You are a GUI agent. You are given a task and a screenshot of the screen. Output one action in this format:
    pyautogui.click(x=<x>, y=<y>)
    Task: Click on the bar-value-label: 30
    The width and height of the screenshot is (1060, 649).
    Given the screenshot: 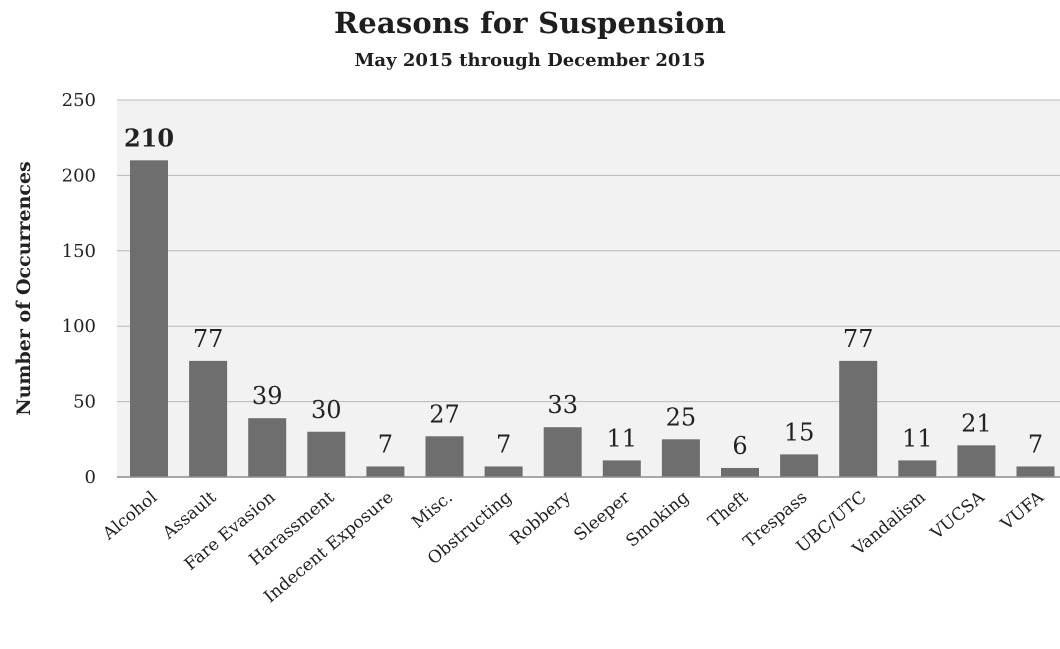 What is the action you would take?
    pyautogui.click(x=326, y=410)
    